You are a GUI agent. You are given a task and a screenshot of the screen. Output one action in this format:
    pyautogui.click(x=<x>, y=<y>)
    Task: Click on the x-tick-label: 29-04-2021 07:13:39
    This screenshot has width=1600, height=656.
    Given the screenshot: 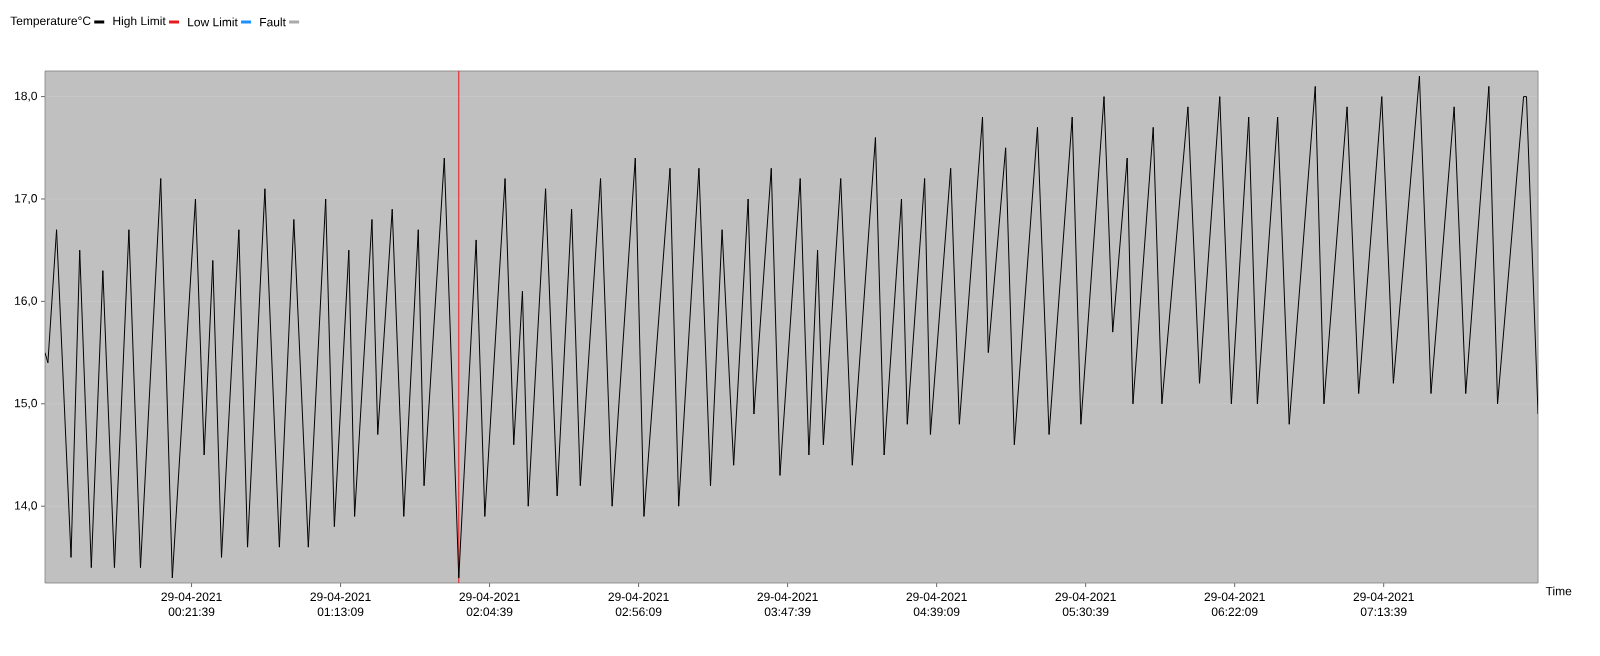 What is the action you would take?
    pyautogui.click(x=1383, y=604)
    